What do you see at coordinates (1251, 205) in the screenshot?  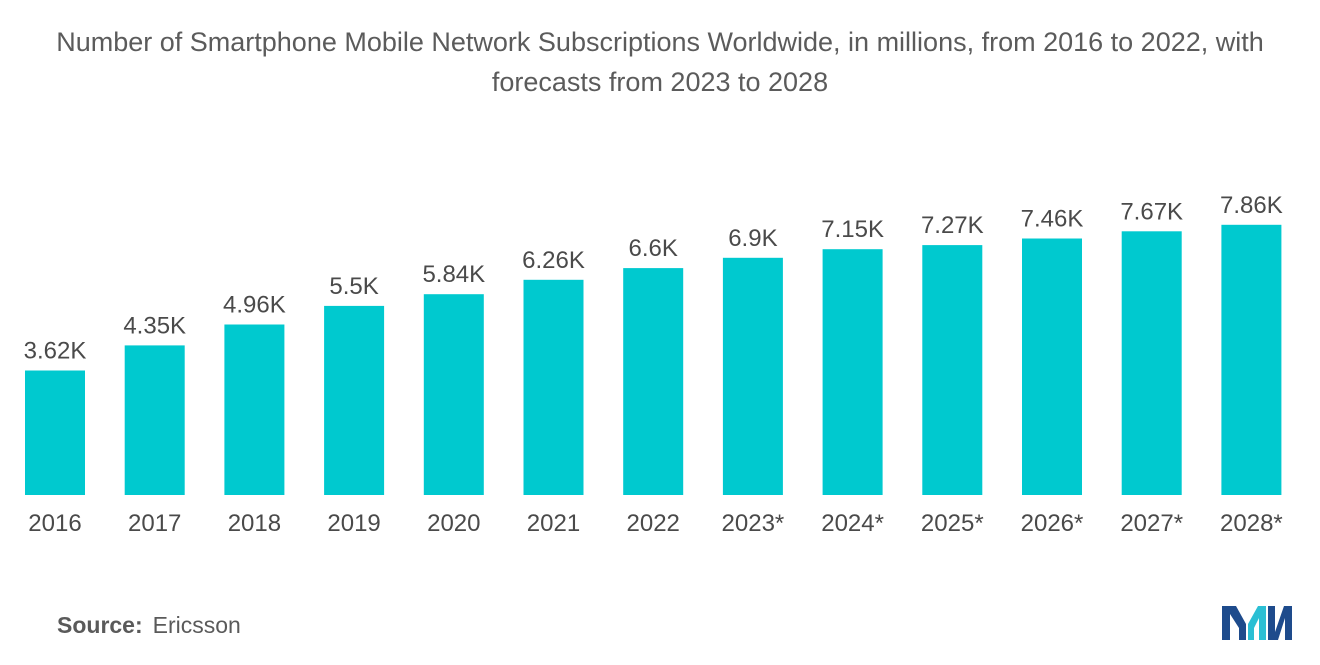 I see `data-label: 7.86K` at bounding box center [1251, 205].